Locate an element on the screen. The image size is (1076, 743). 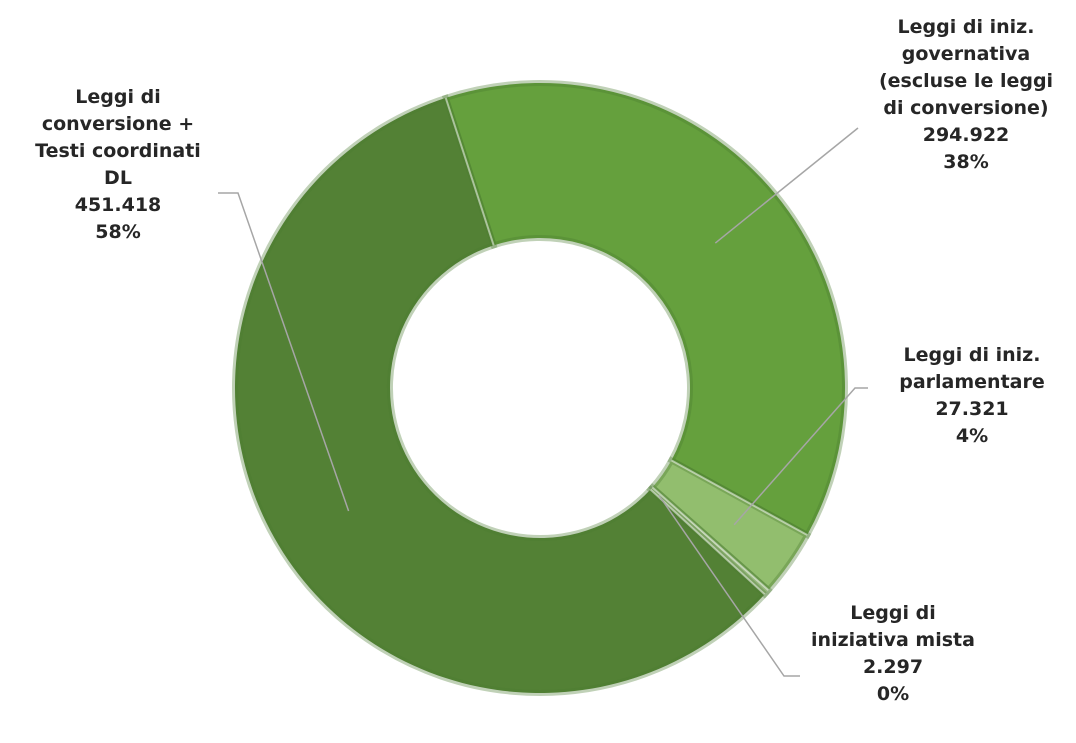
slice-percent: 58% is located at coordinates (118, 232).